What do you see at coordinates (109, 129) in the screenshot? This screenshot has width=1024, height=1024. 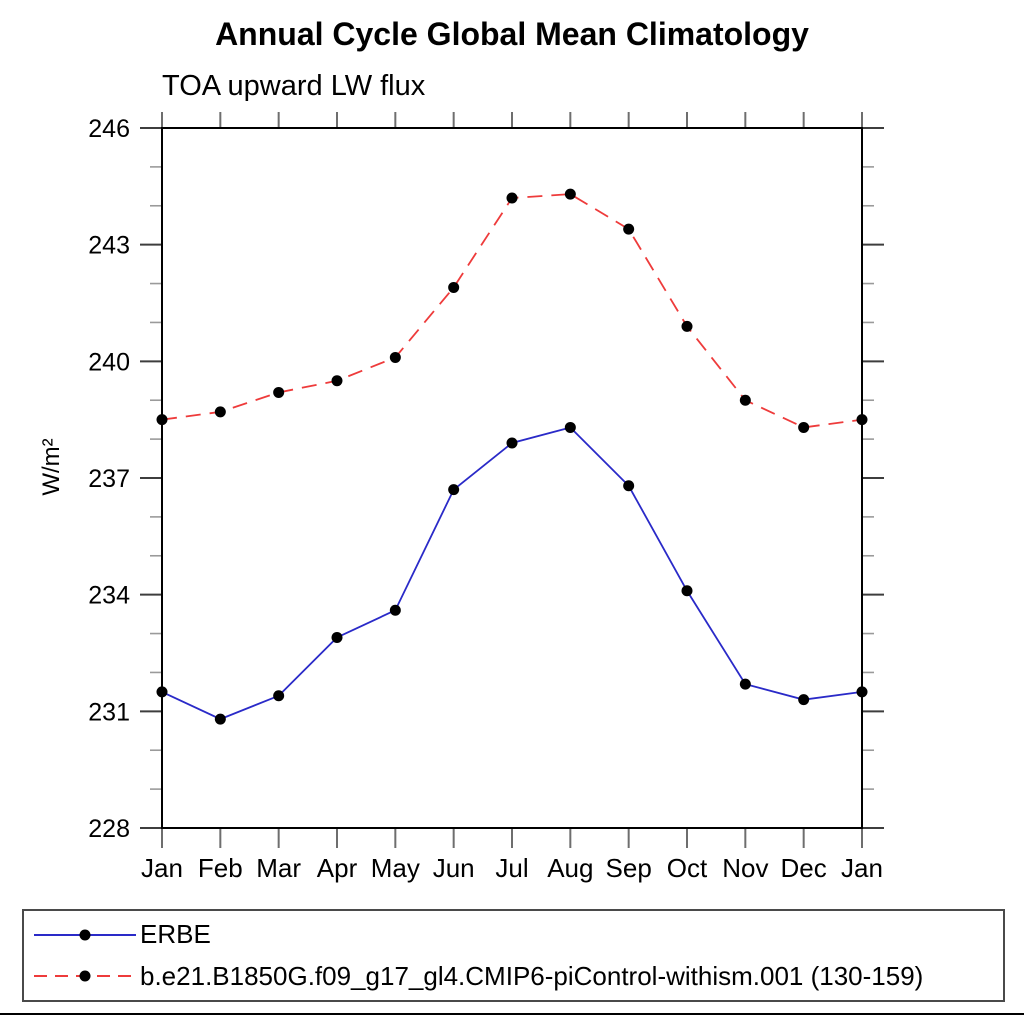 I see `y-tick-label: 246` at bounding box center [109, 129].